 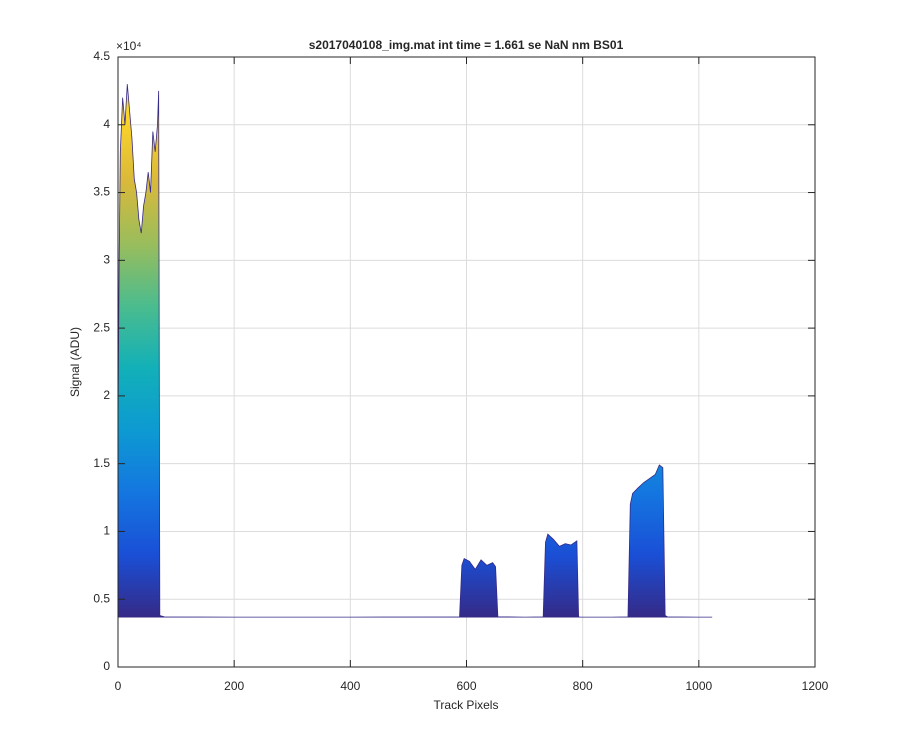 I want to click on x-tick-label: 600, so click(x=466, y=686).